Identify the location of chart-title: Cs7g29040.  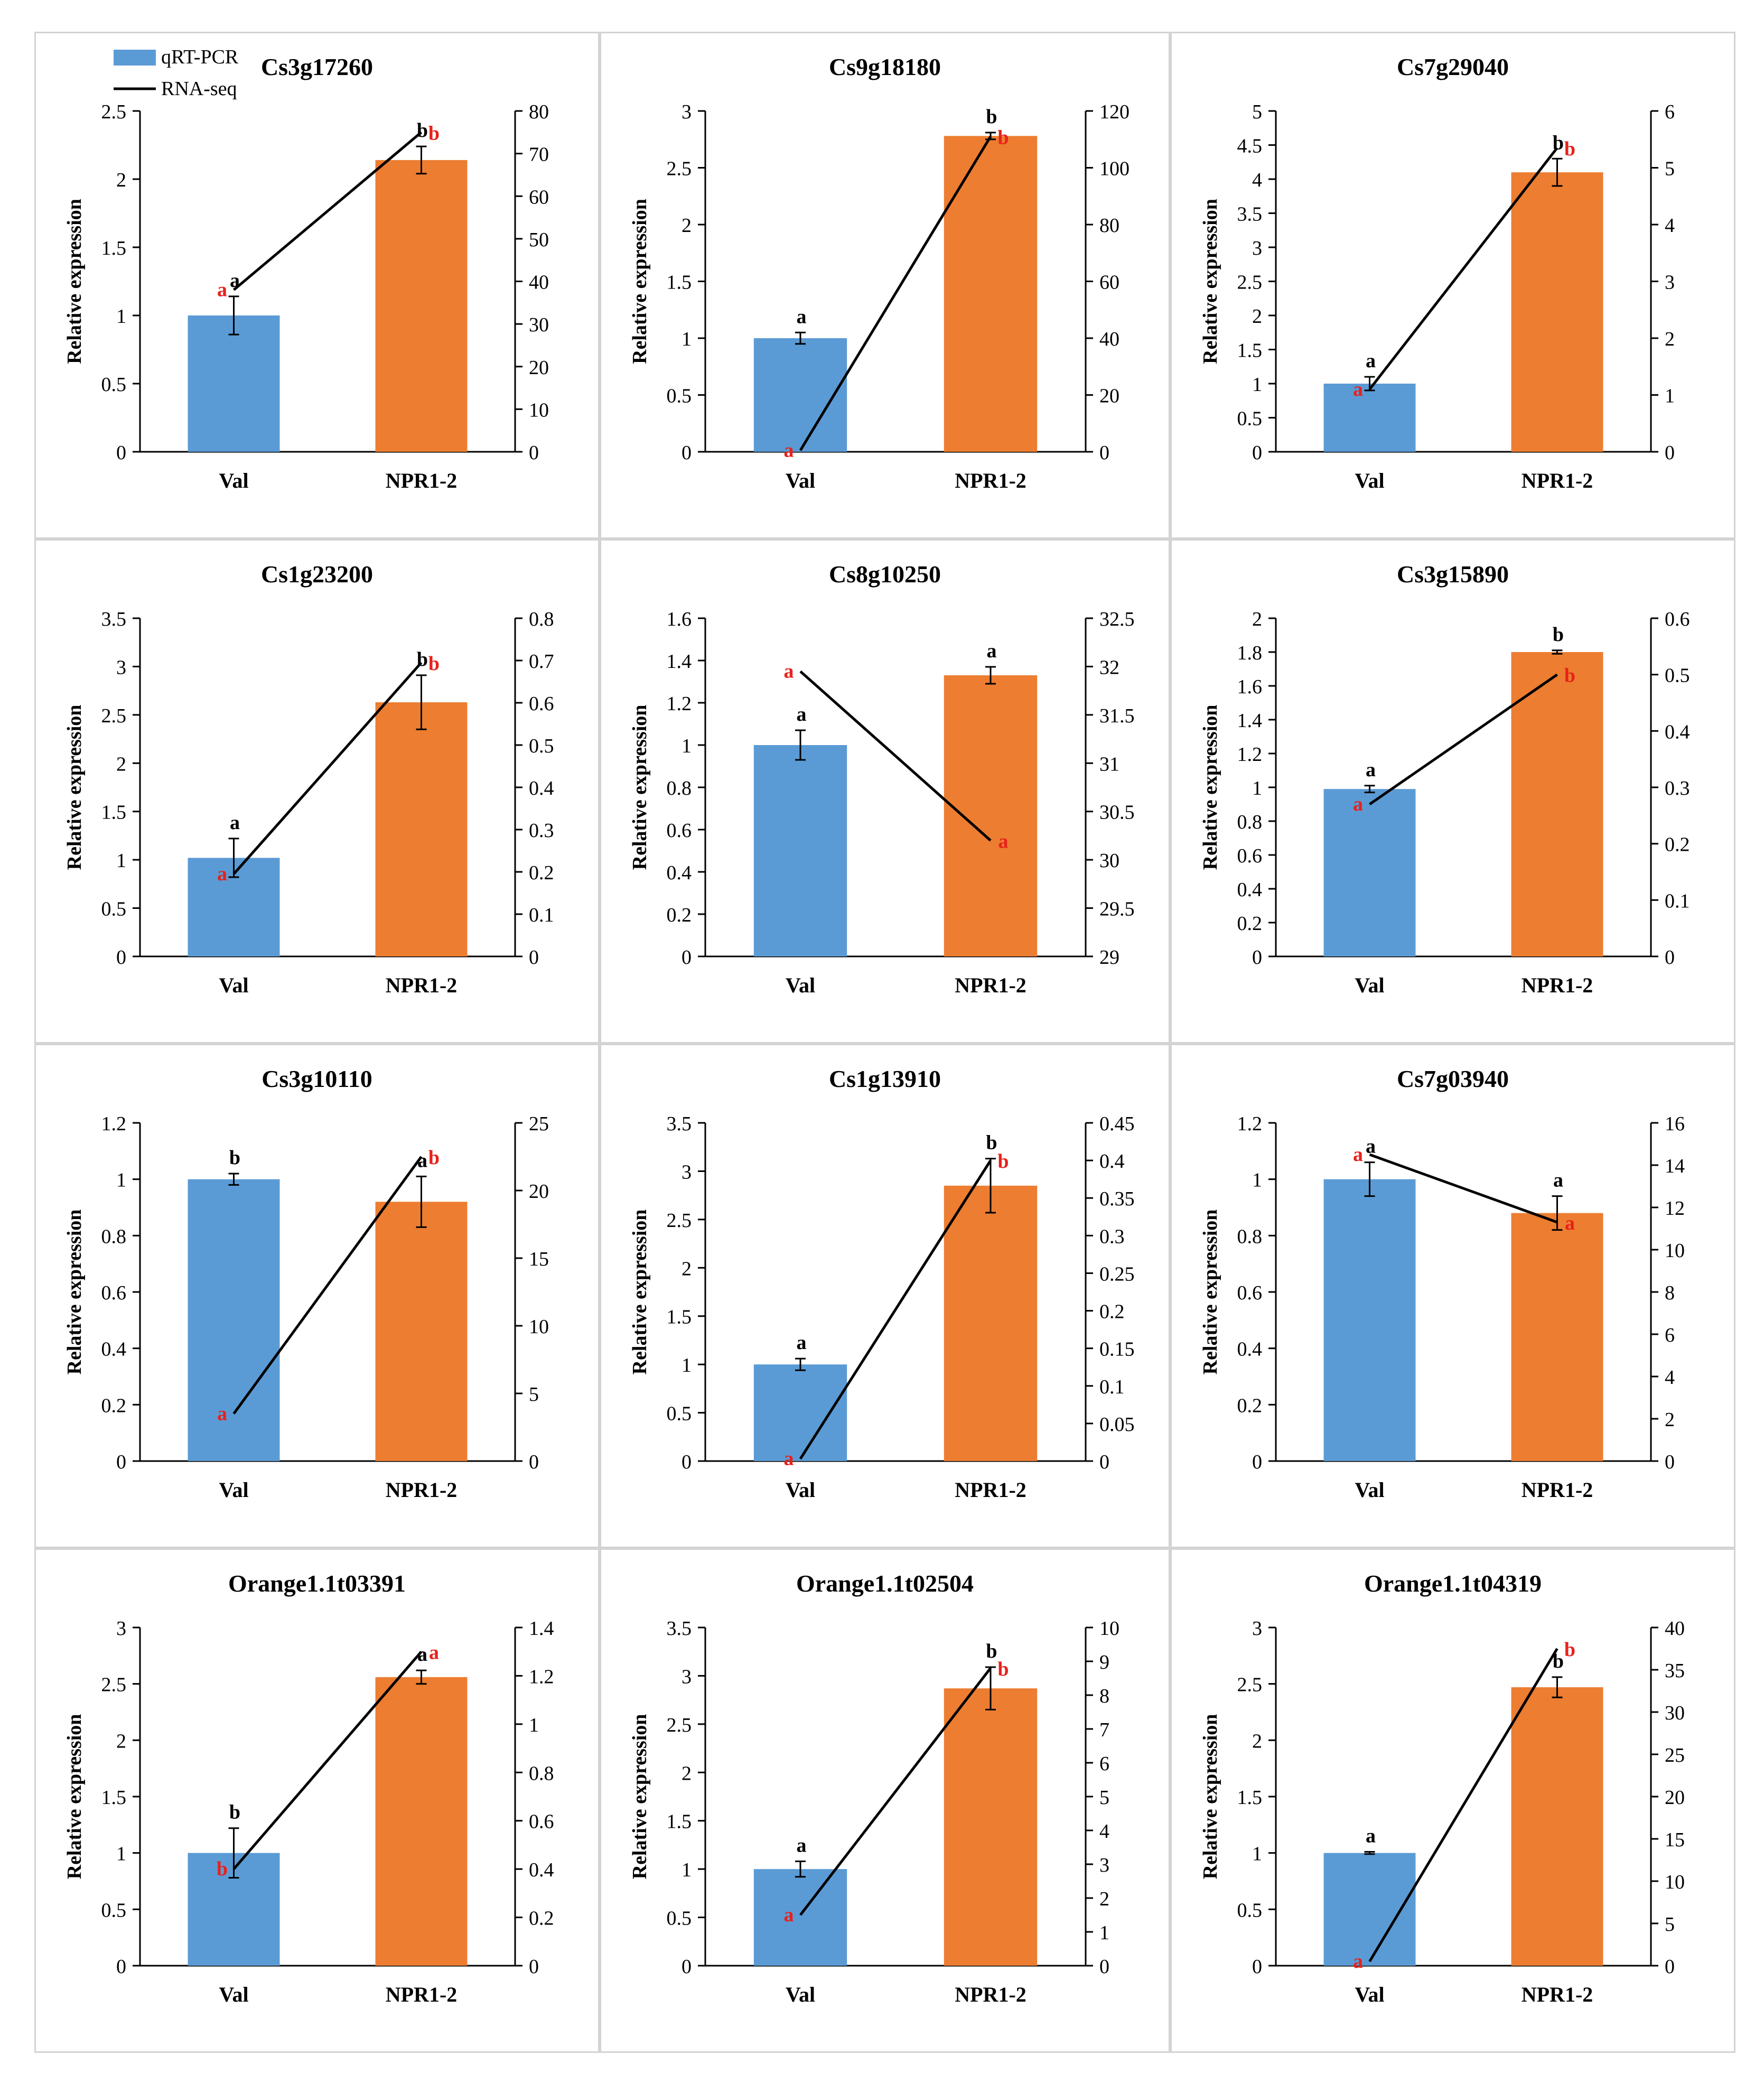
(1453, 66).